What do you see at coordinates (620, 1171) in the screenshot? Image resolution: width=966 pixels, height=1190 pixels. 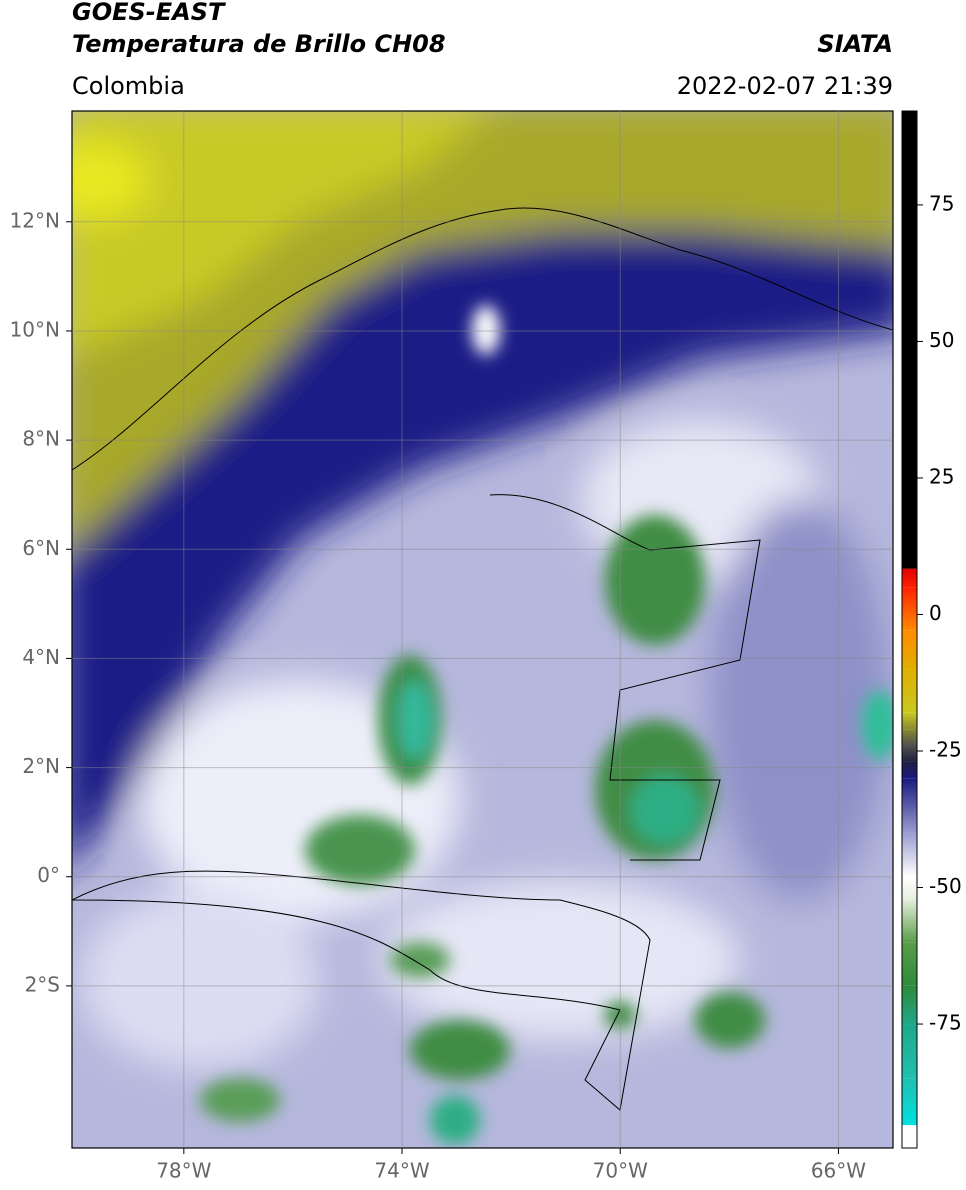 I see `x-tick-label: 70°W` at bounding box center [620, 1171].